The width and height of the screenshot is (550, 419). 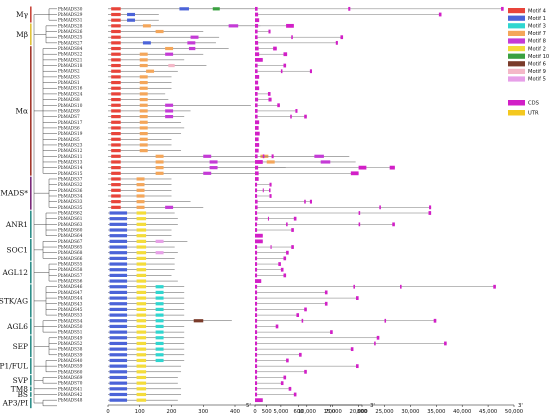 I want to click on legend-label: CDS, so click(x=533, y=104).